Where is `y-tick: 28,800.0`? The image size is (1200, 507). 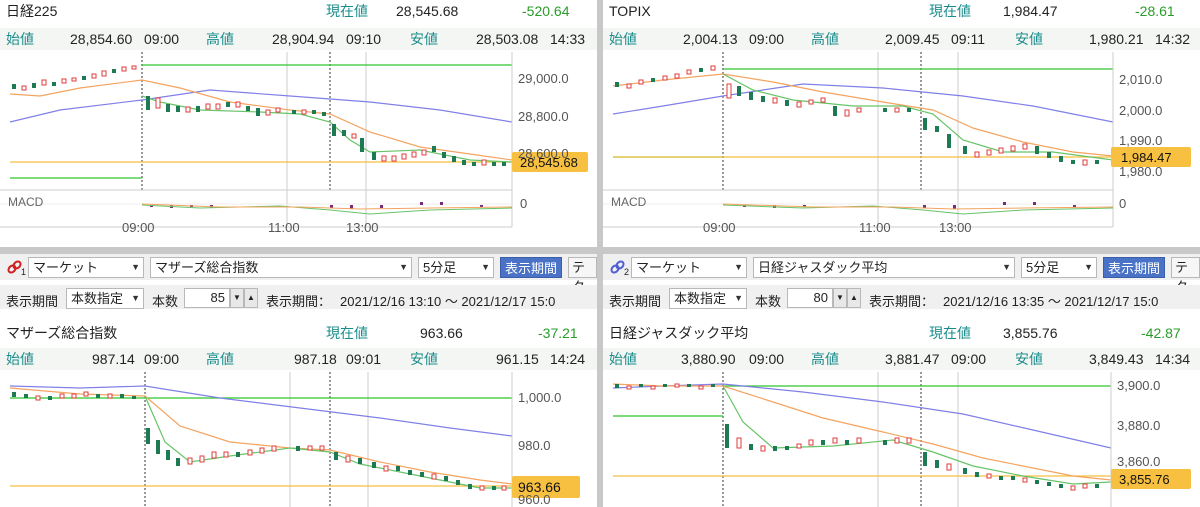 y-tick: 28,800.0 is located at coordinates (543, 116).